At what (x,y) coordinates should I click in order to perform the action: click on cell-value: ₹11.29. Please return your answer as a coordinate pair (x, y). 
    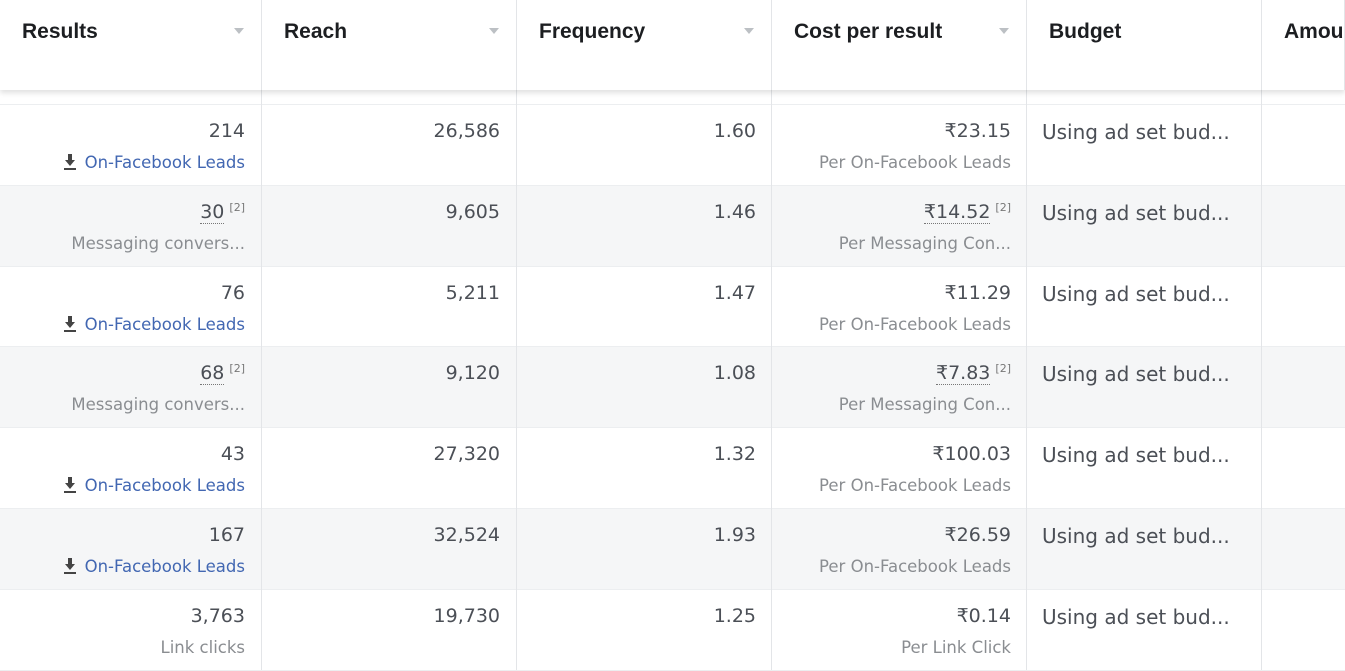
    Looking at the image, I should click on (978, 293).